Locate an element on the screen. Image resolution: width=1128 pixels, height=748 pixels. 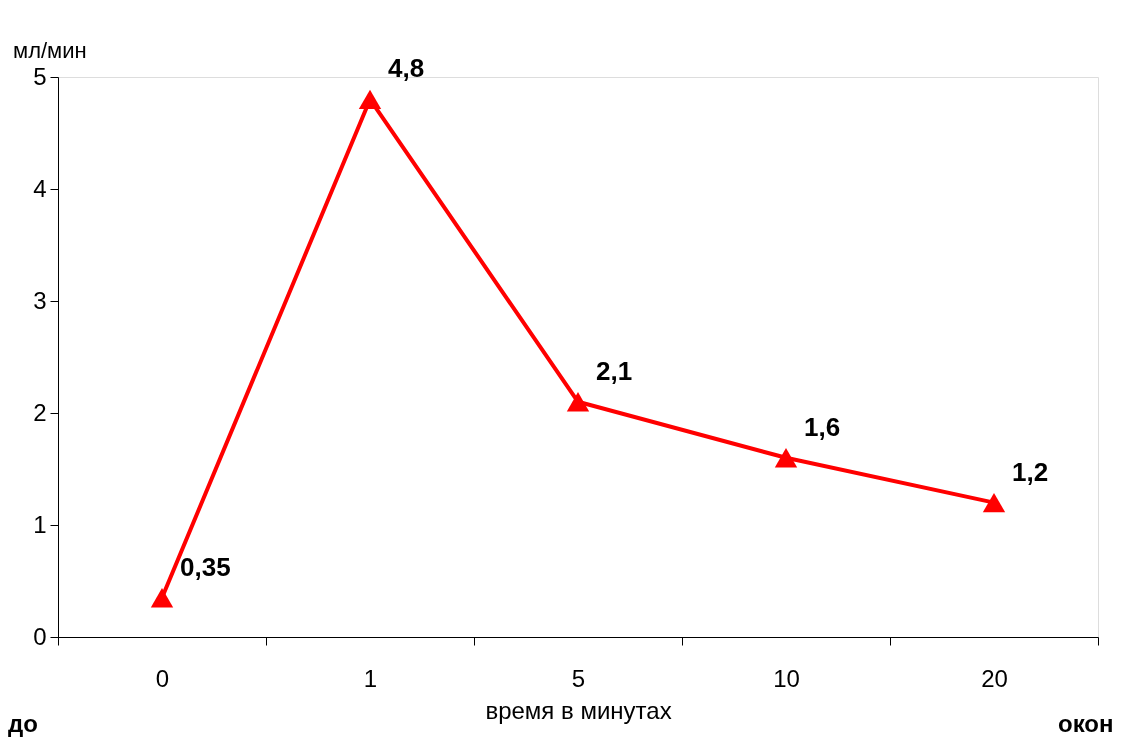
x-tick-label: 10 is located at coordinates (786, 678).